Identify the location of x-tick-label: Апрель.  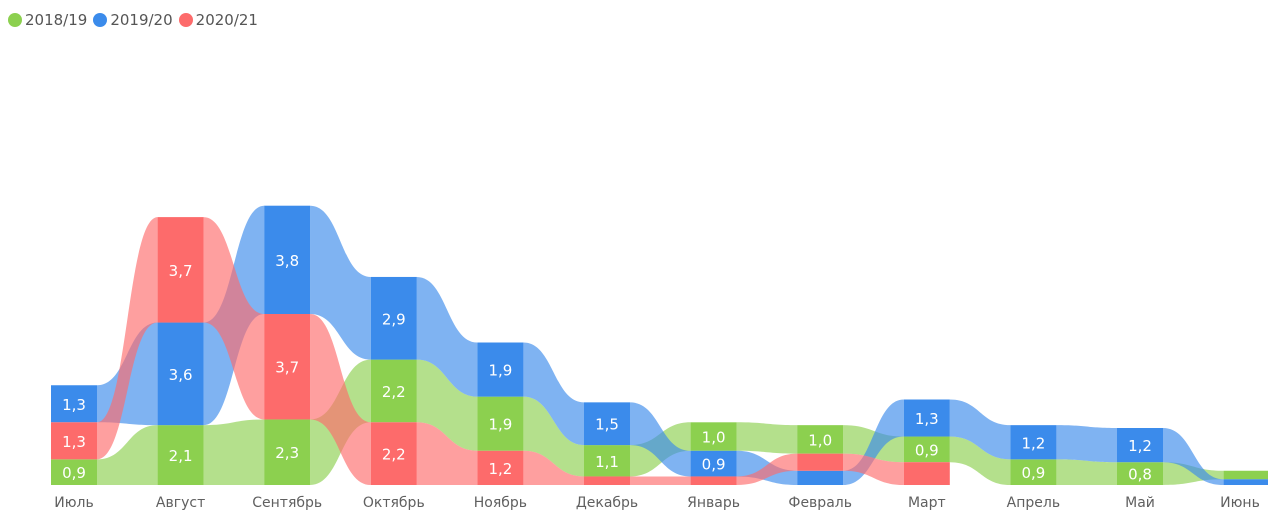
(1033, 503).